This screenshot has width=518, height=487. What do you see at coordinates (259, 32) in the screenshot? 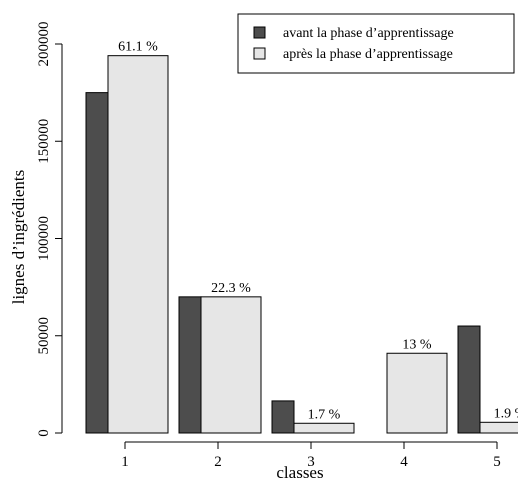
I see `legend-swatch-before` at bounding box center [259, 32].